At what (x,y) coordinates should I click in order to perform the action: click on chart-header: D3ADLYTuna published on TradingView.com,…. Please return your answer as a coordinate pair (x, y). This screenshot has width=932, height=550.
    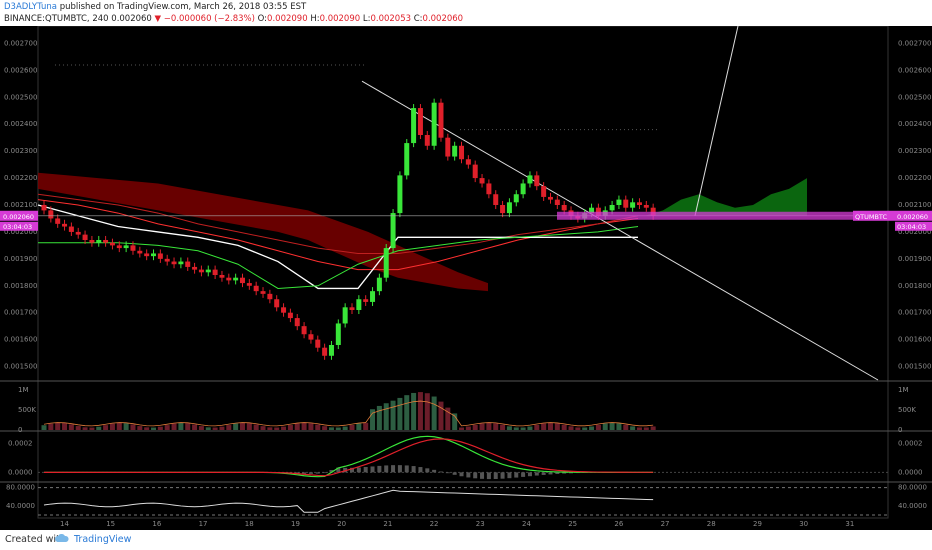
    Looking at the image, I should click on (466, 13).